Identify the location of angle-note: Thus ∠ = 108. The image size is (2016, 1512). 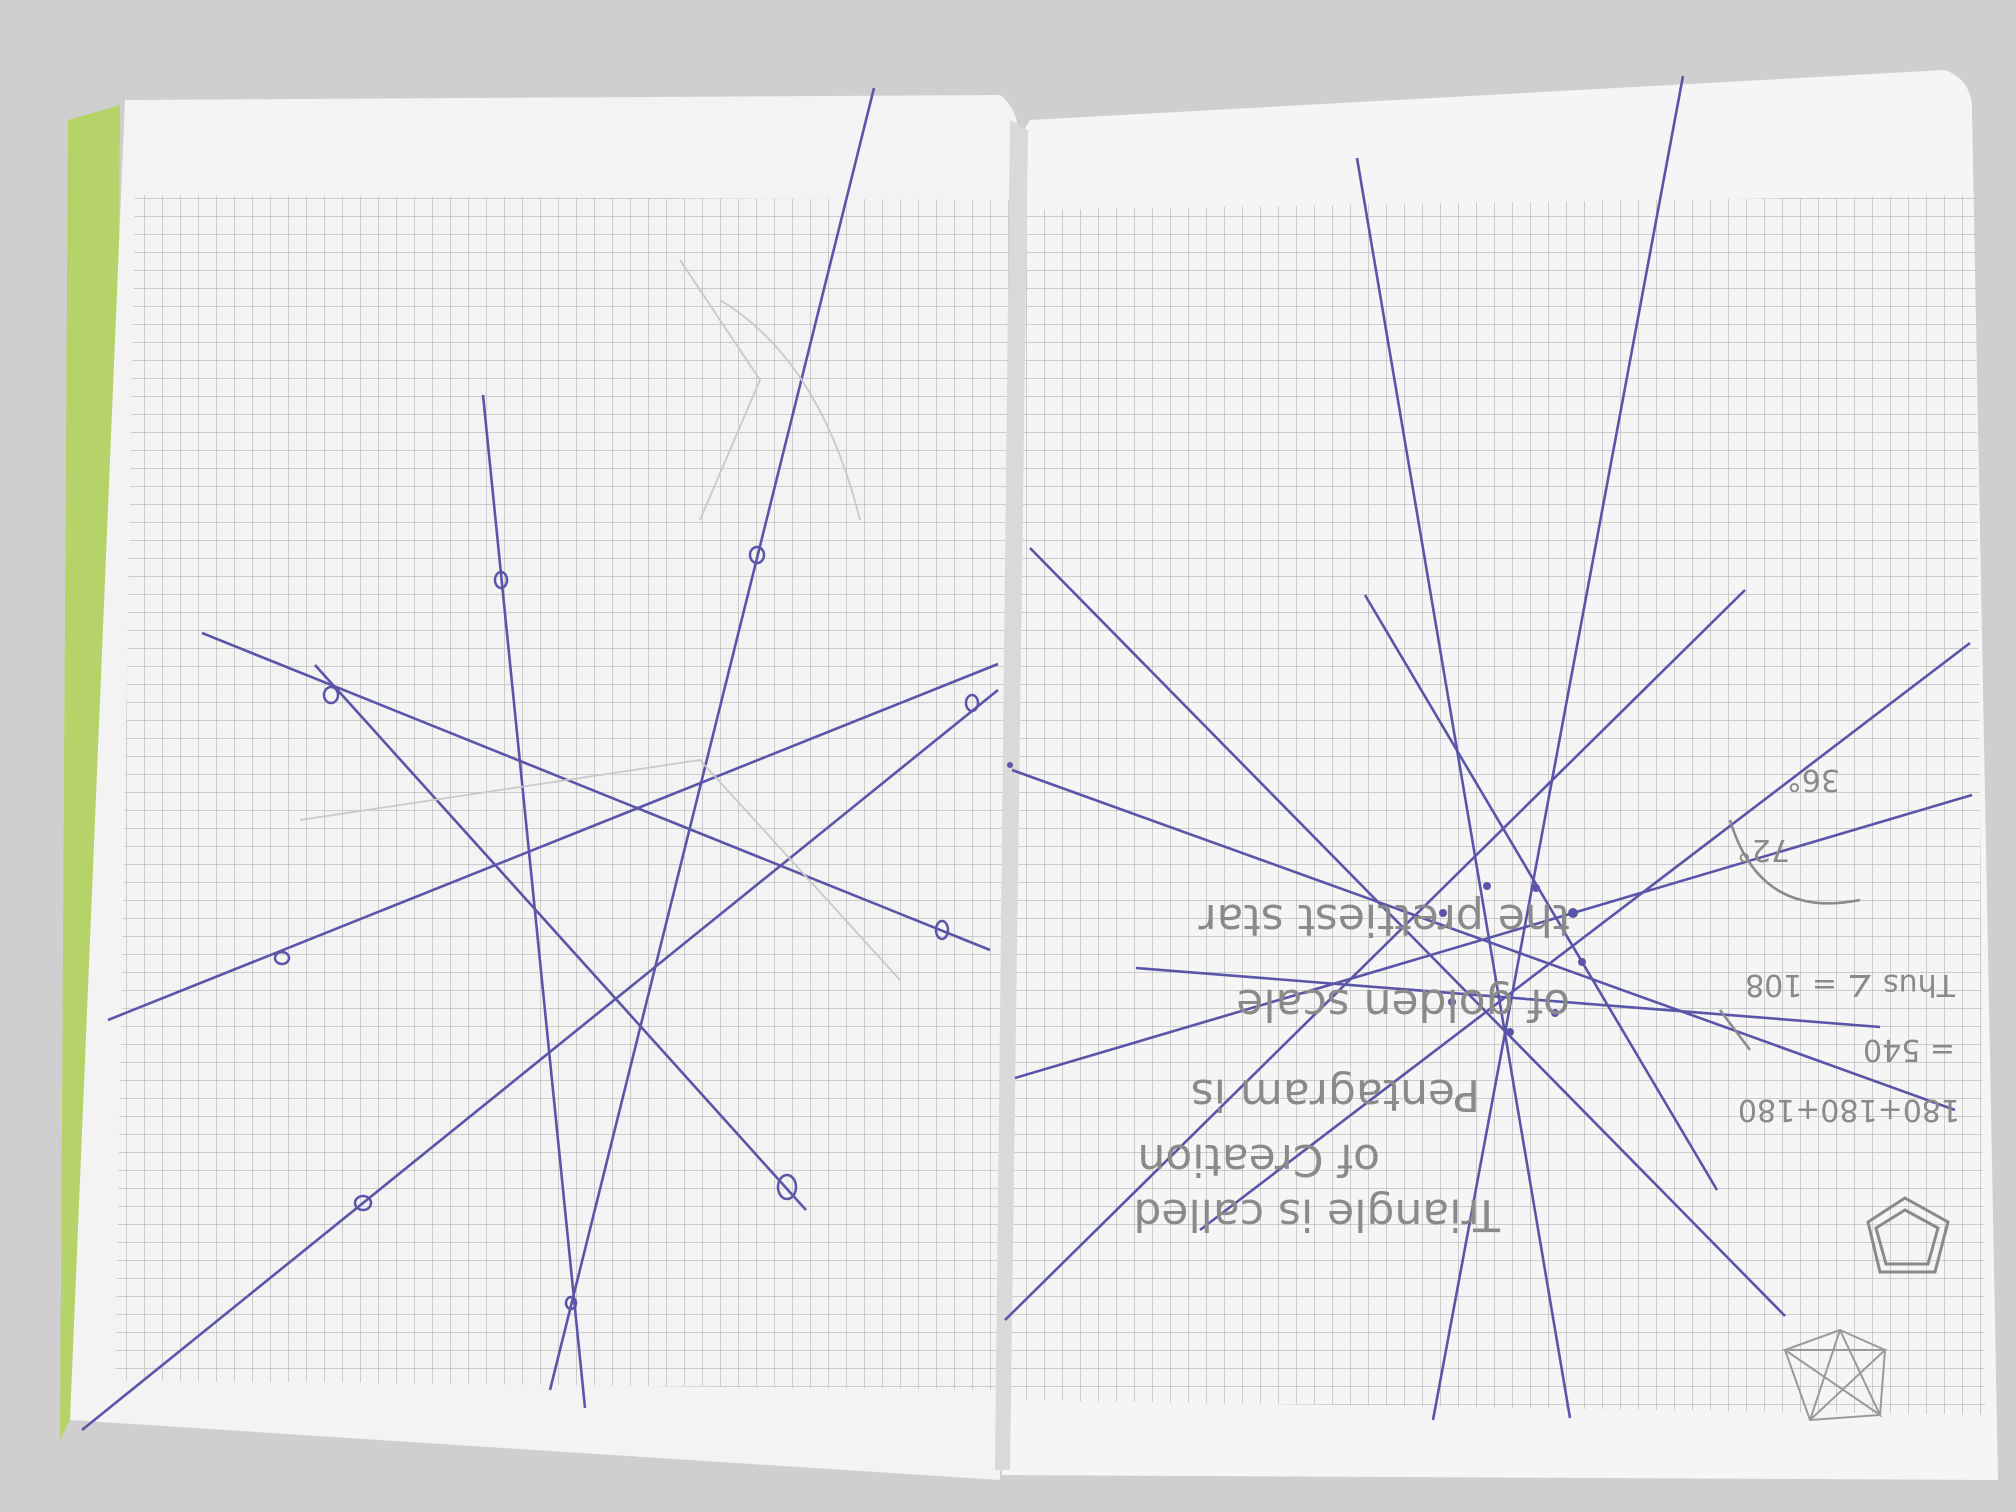
(1850, 984).